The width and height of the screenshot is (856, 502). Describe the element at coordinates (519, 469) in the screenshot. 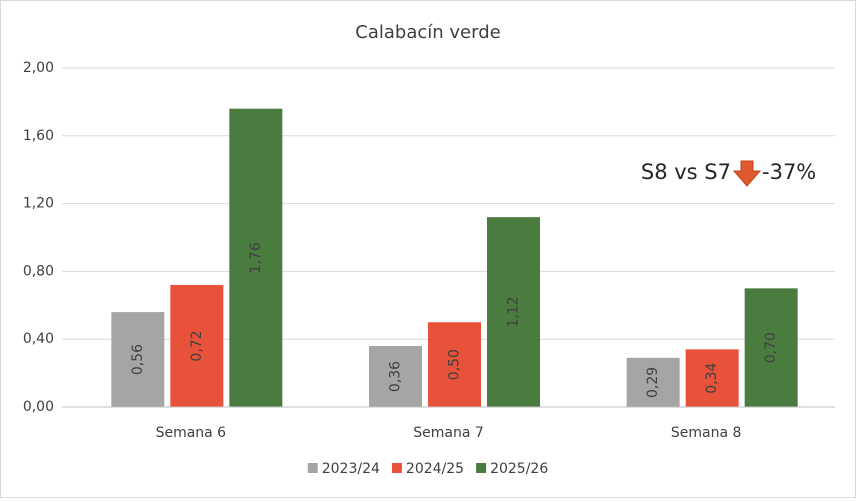

I see `legend-label: 2025/26` at that location.